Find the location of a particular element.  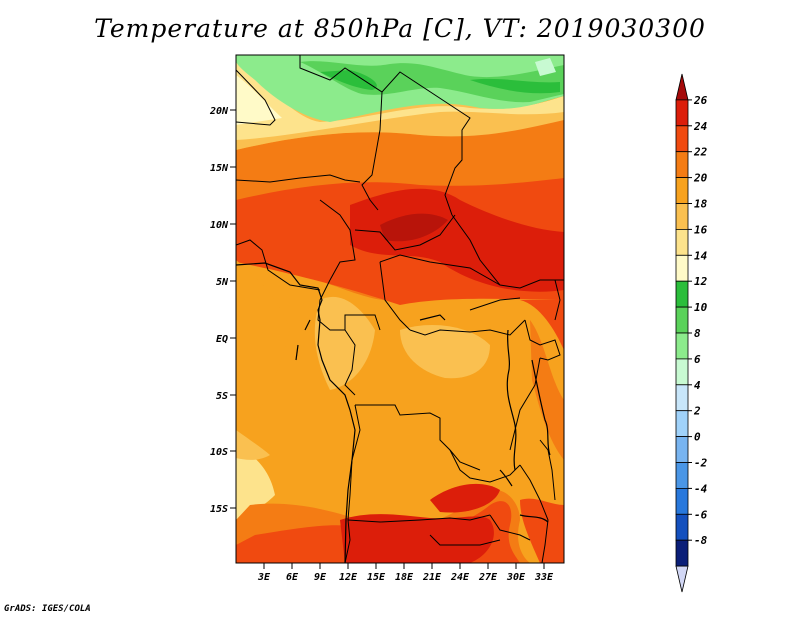

lon-label: 21E is located at coordinates (432, 577).